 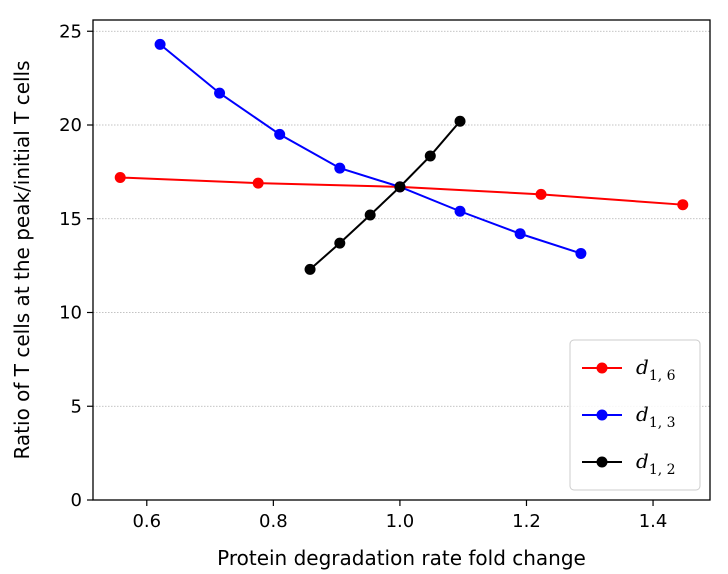 I want to click on x-axis-title: Protein degradation rate fold change, so click(x=401, y=558).